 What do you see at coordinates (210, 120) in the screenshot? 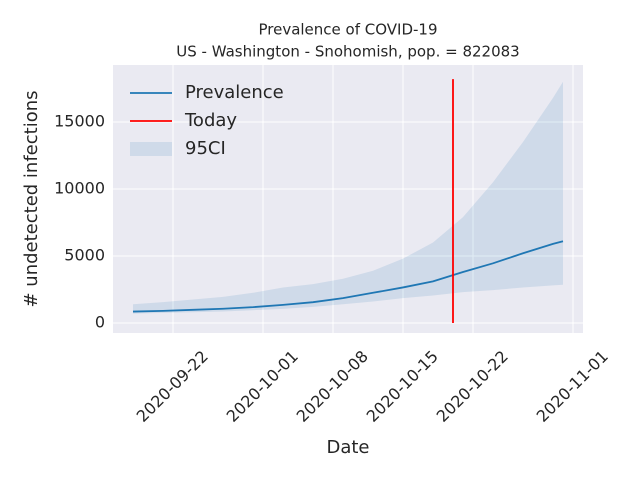
I see `legend-label: Today` at bounding box center [210, 120].